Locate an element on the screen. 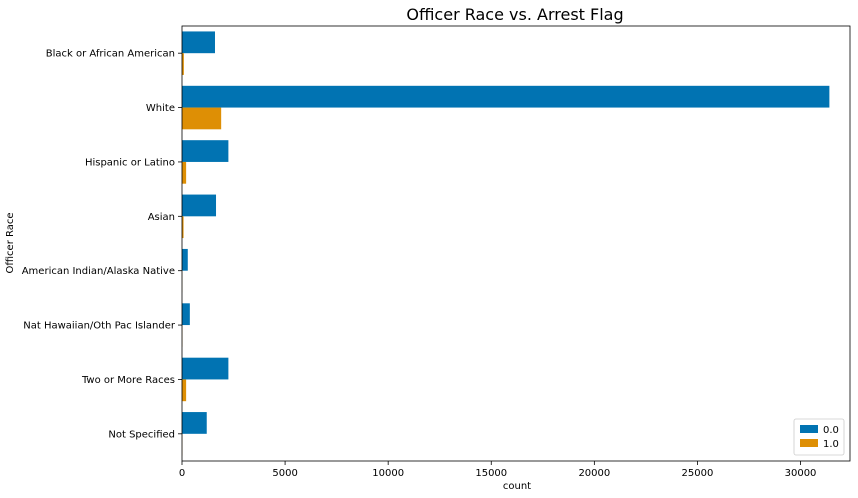 The width and height of the screenshot is (858, 498). y-tick-label: Black or African American is located at coordinates (110, 54).